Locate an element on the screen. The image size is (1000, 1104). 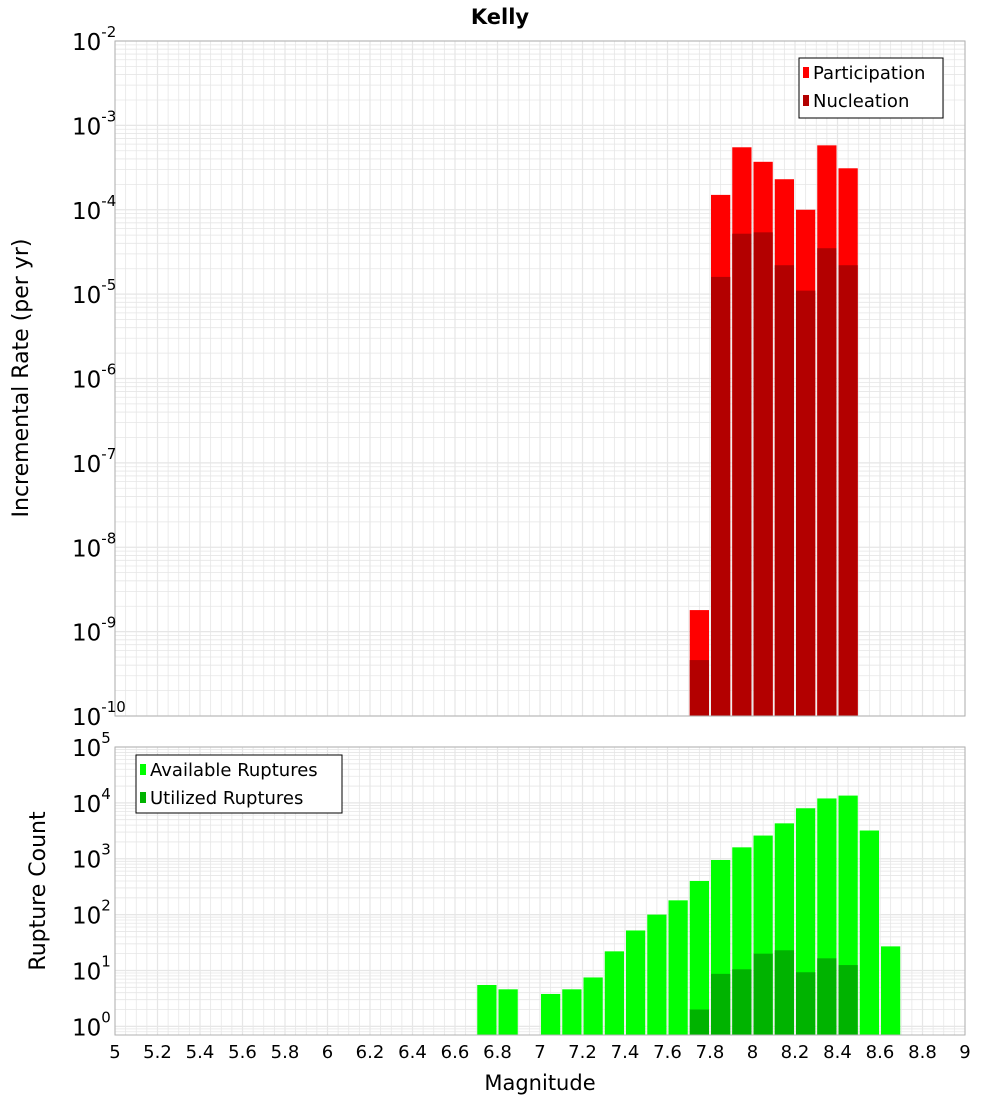
x-tick-label: 5.8 is located at coordinates (285, 1052).